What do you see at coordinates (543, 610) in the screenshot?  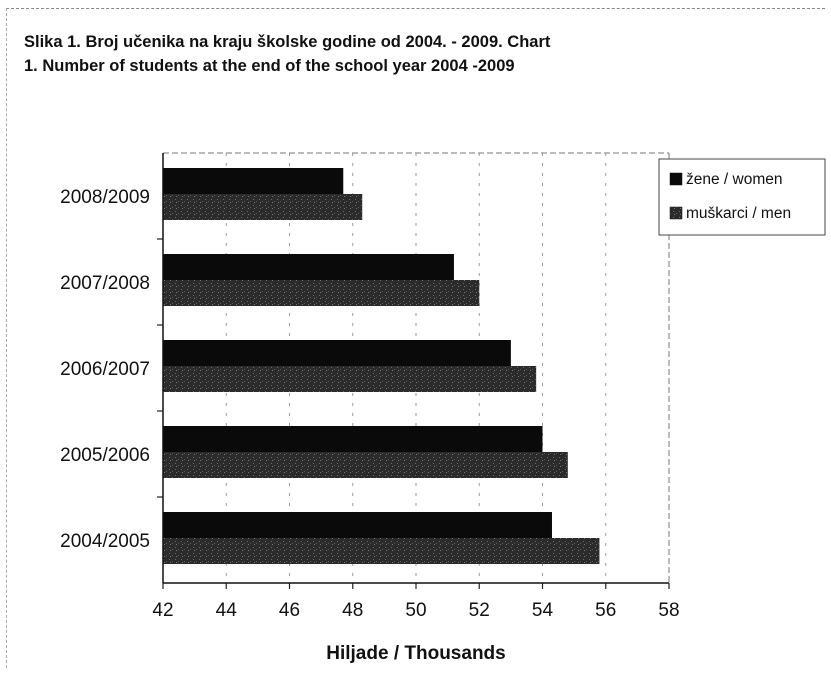 I see `x-tick-label: 54` at bounding box center [543, 610].